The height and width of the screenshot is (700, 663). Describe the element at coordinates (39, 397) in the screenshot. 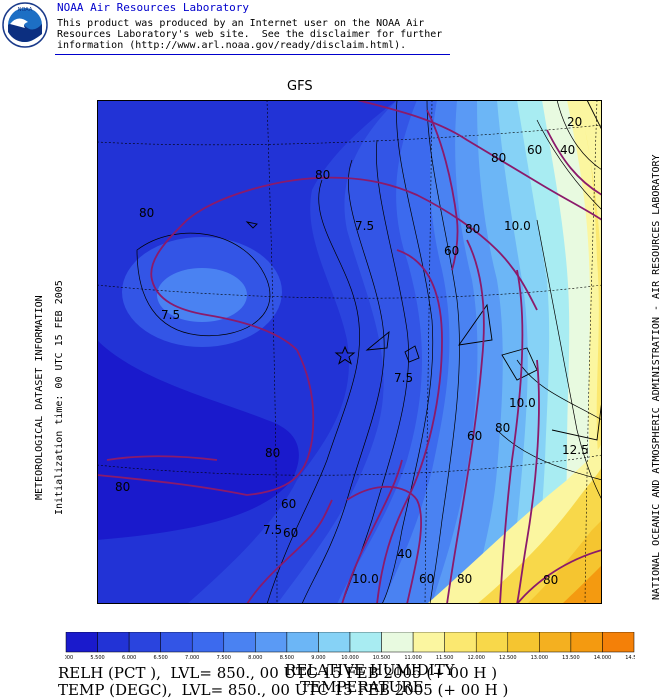

I see `dataset-info-label: METEOROLOGICAL DATASET INFORMATION` at that location.